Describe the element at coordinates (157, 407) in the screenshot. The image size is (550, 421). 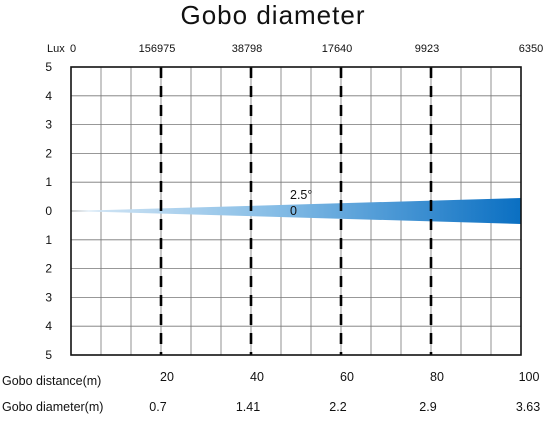
I see `gobo-diameter-value: 0.7` at that location.